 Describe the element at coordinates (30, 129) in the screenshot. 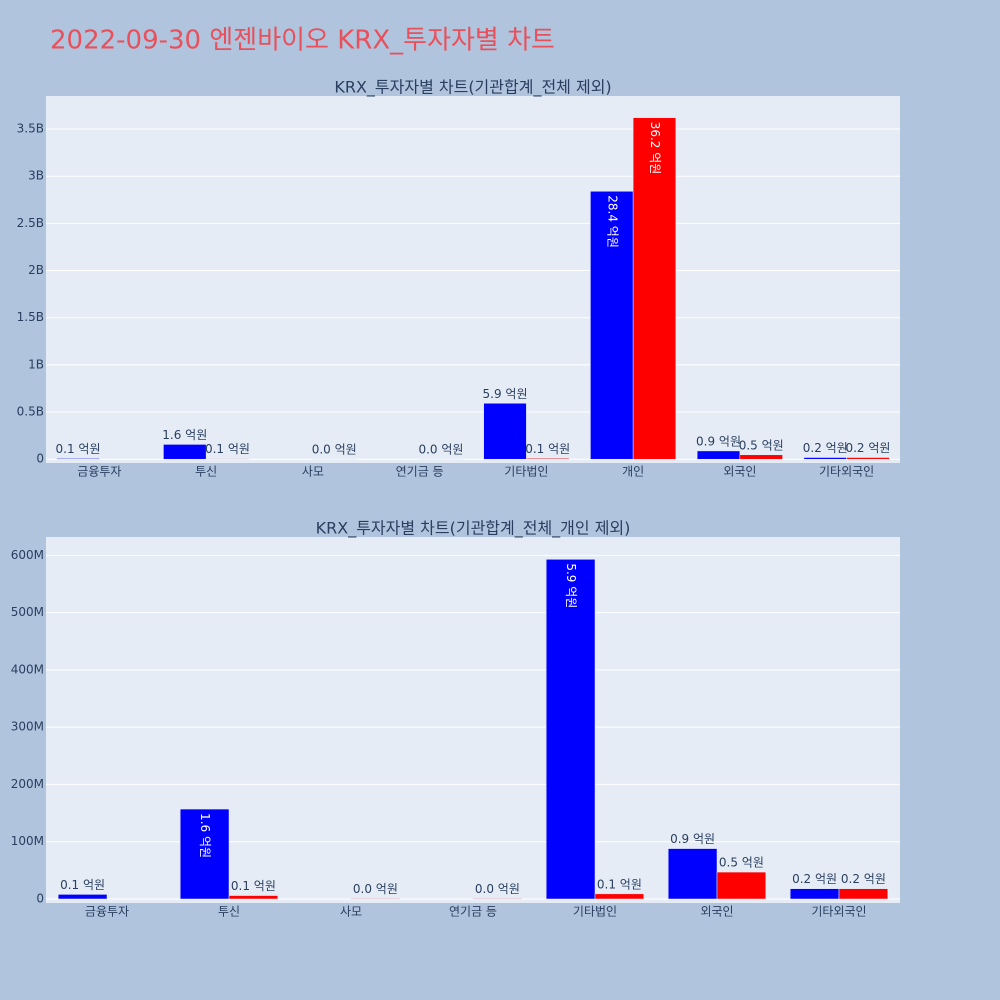

I see `y-tick-label: 3.5B` at that location.